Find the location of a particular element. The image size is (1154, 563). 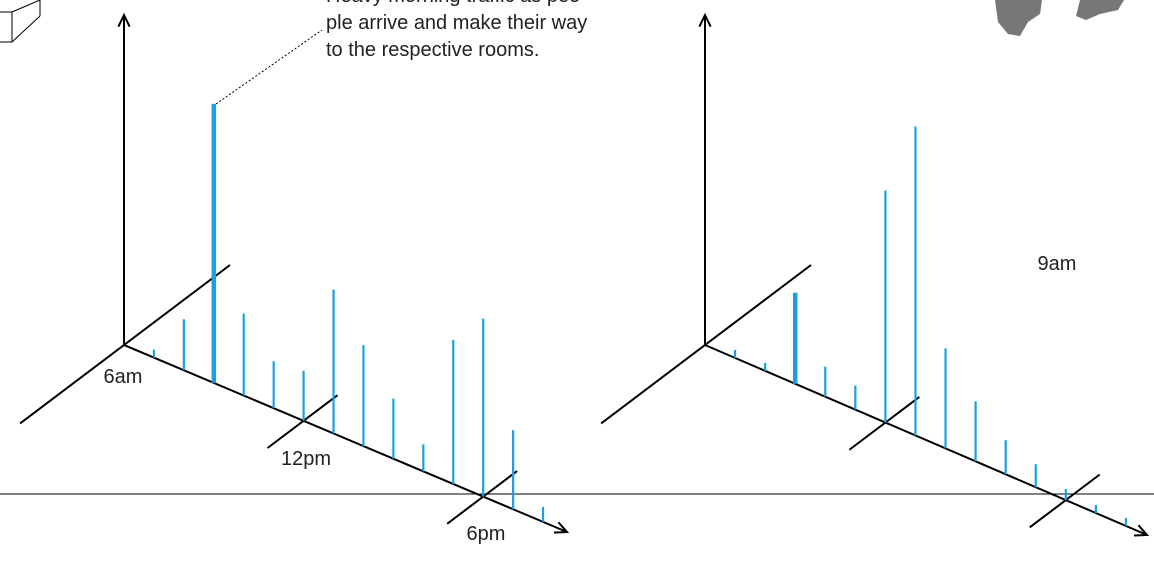

leader-line is located at coordinates (269, 67).